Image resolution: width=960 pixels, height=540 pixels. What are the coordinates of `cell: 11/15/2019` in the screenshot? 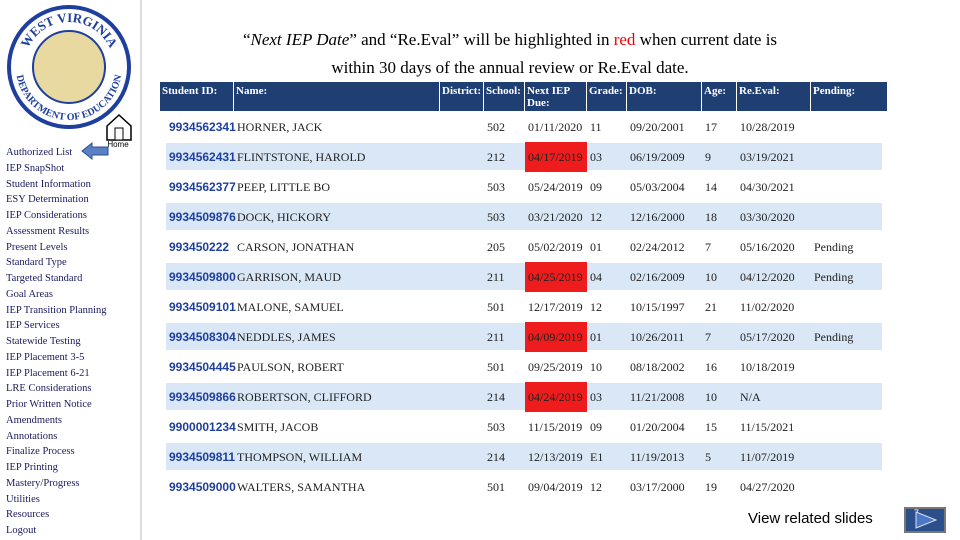 It's located at (555, 427).